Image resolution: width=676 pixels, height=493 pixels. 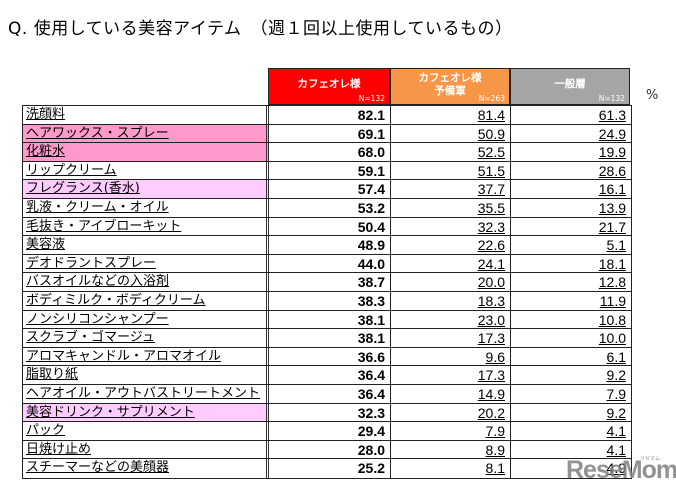 I want to click on value-cafeole-reserve: 32.3, so click(x=451, y=226).